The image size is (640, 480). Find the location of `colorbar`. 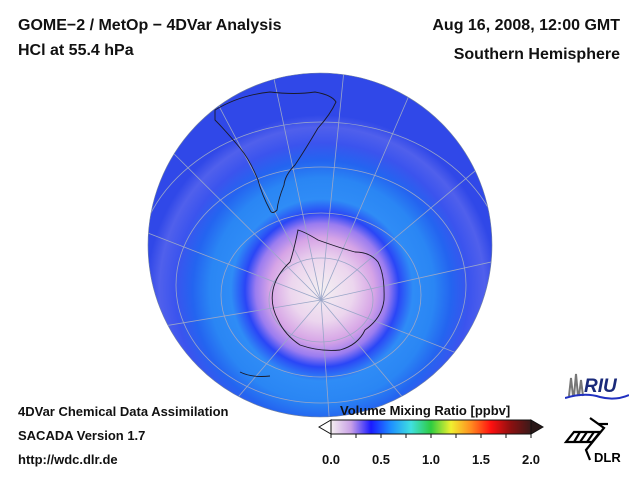

colorbar is located at coordinates (431, 428).